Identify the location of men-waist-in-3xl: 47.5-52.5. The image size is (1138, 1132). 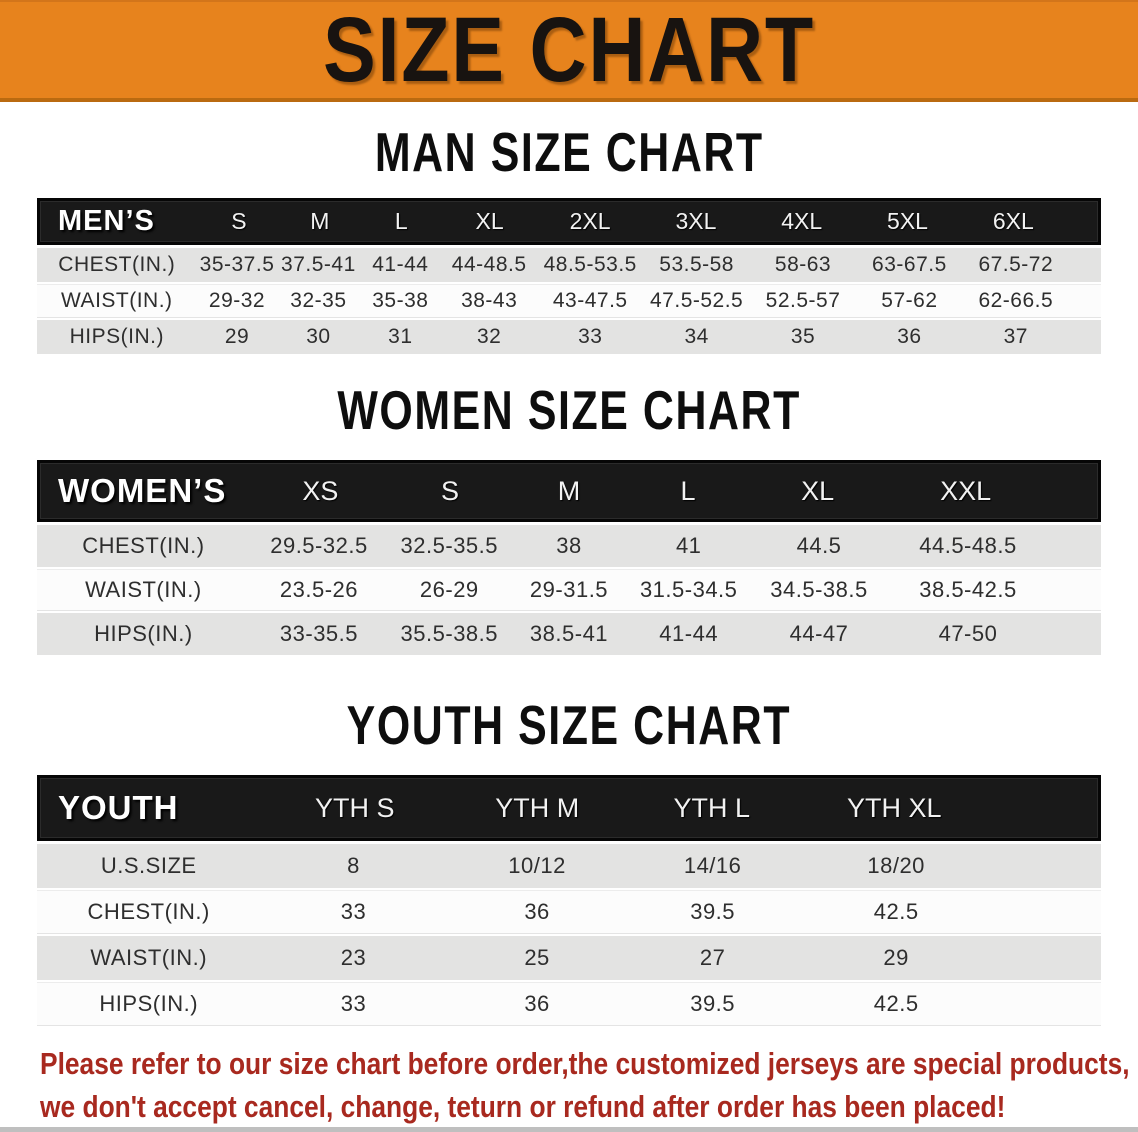
(697, 300).